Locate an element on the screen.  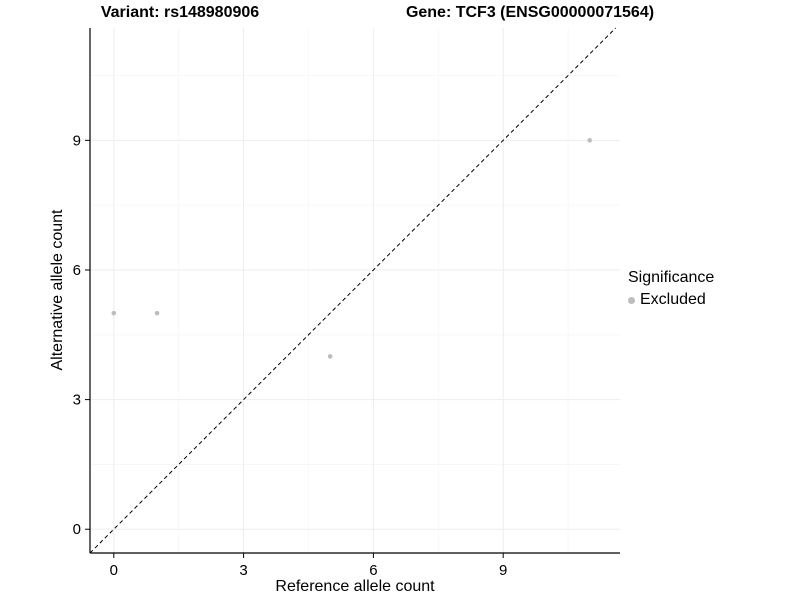
y-tick-label: 9 is located at coordinates (77, 140).